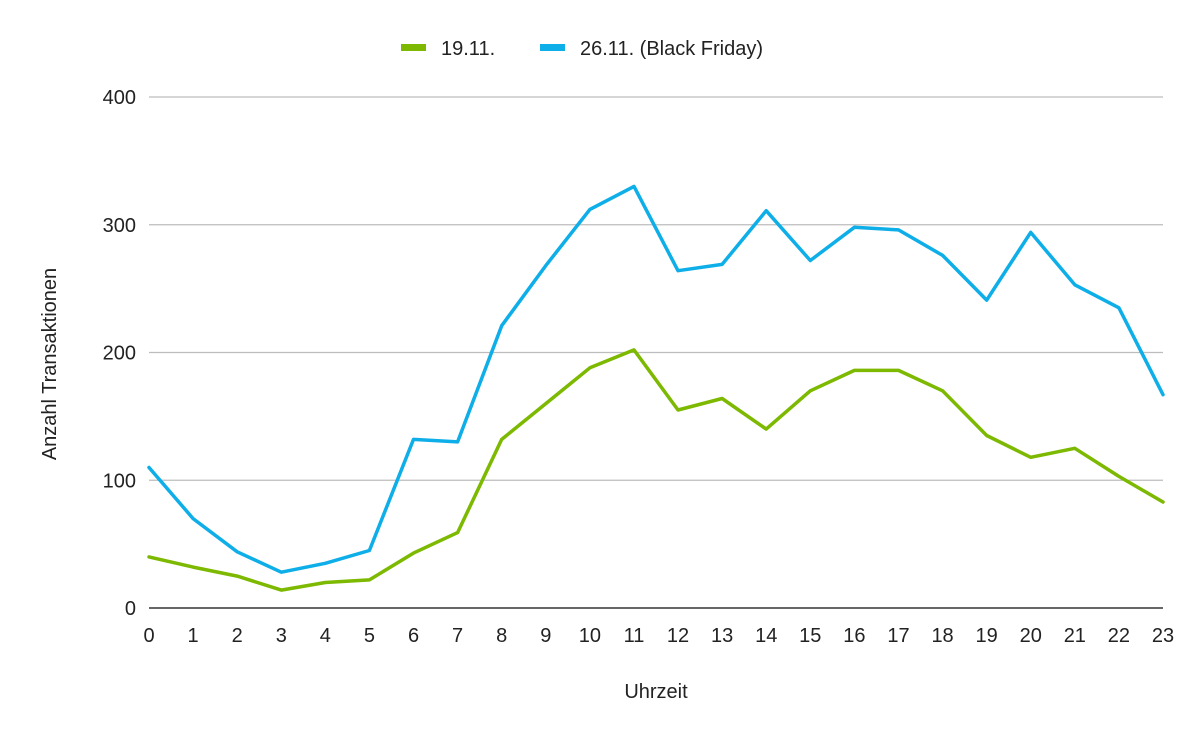  Describe the element at coordinates (193, 636) in the screenshot. I see `x-tick-label: 1` at that location.